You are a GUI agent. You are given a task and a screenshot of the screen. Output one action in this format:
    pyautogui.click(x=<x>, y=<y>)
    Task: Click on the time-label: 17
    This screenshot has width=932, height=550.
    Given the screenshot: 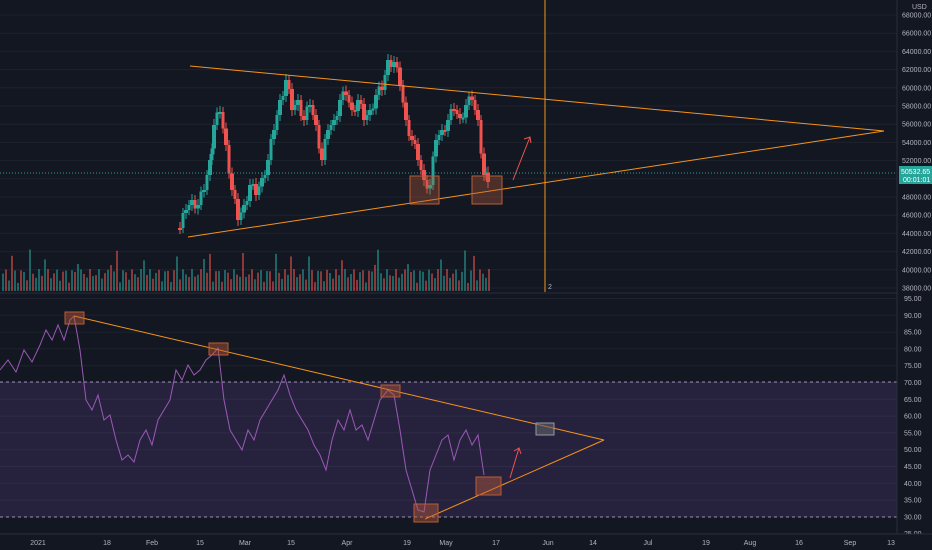 What is the action you would take?
    pyautogui.click(x=496, y=543)
    